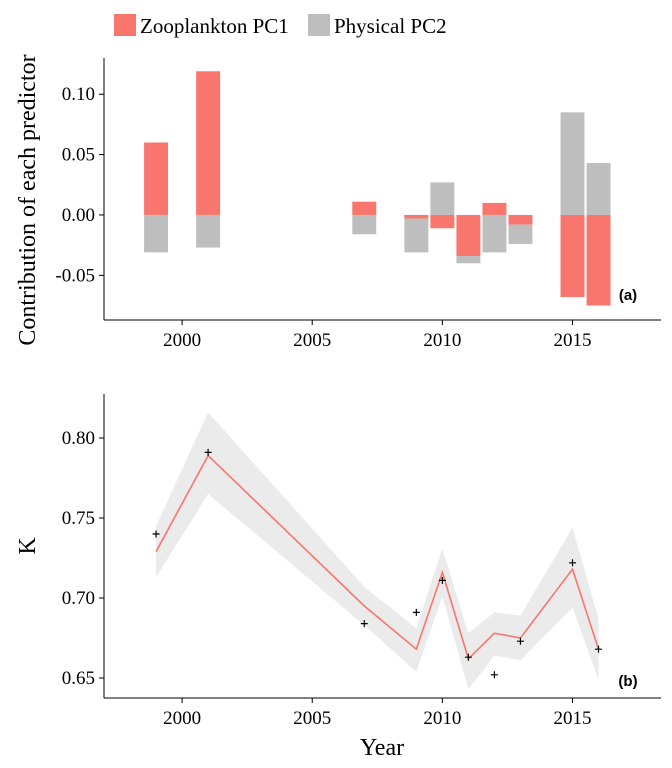 The height and width of the screenshot is (768, 672). Describe the element at coordinates (520, 219) in the screenshot. I see `bar-zooplankton-2013` at that location.